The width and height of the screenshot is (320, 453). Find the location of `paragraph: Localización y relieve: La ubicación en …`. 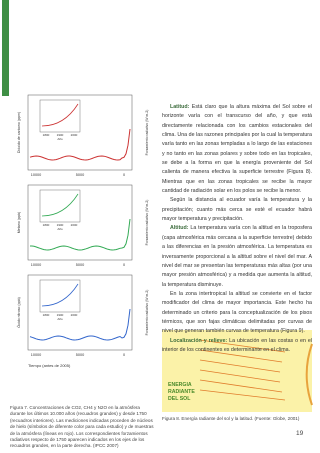

paragraph: Localización y relieve: La ubicación en … is located at coordinates (237, 346).